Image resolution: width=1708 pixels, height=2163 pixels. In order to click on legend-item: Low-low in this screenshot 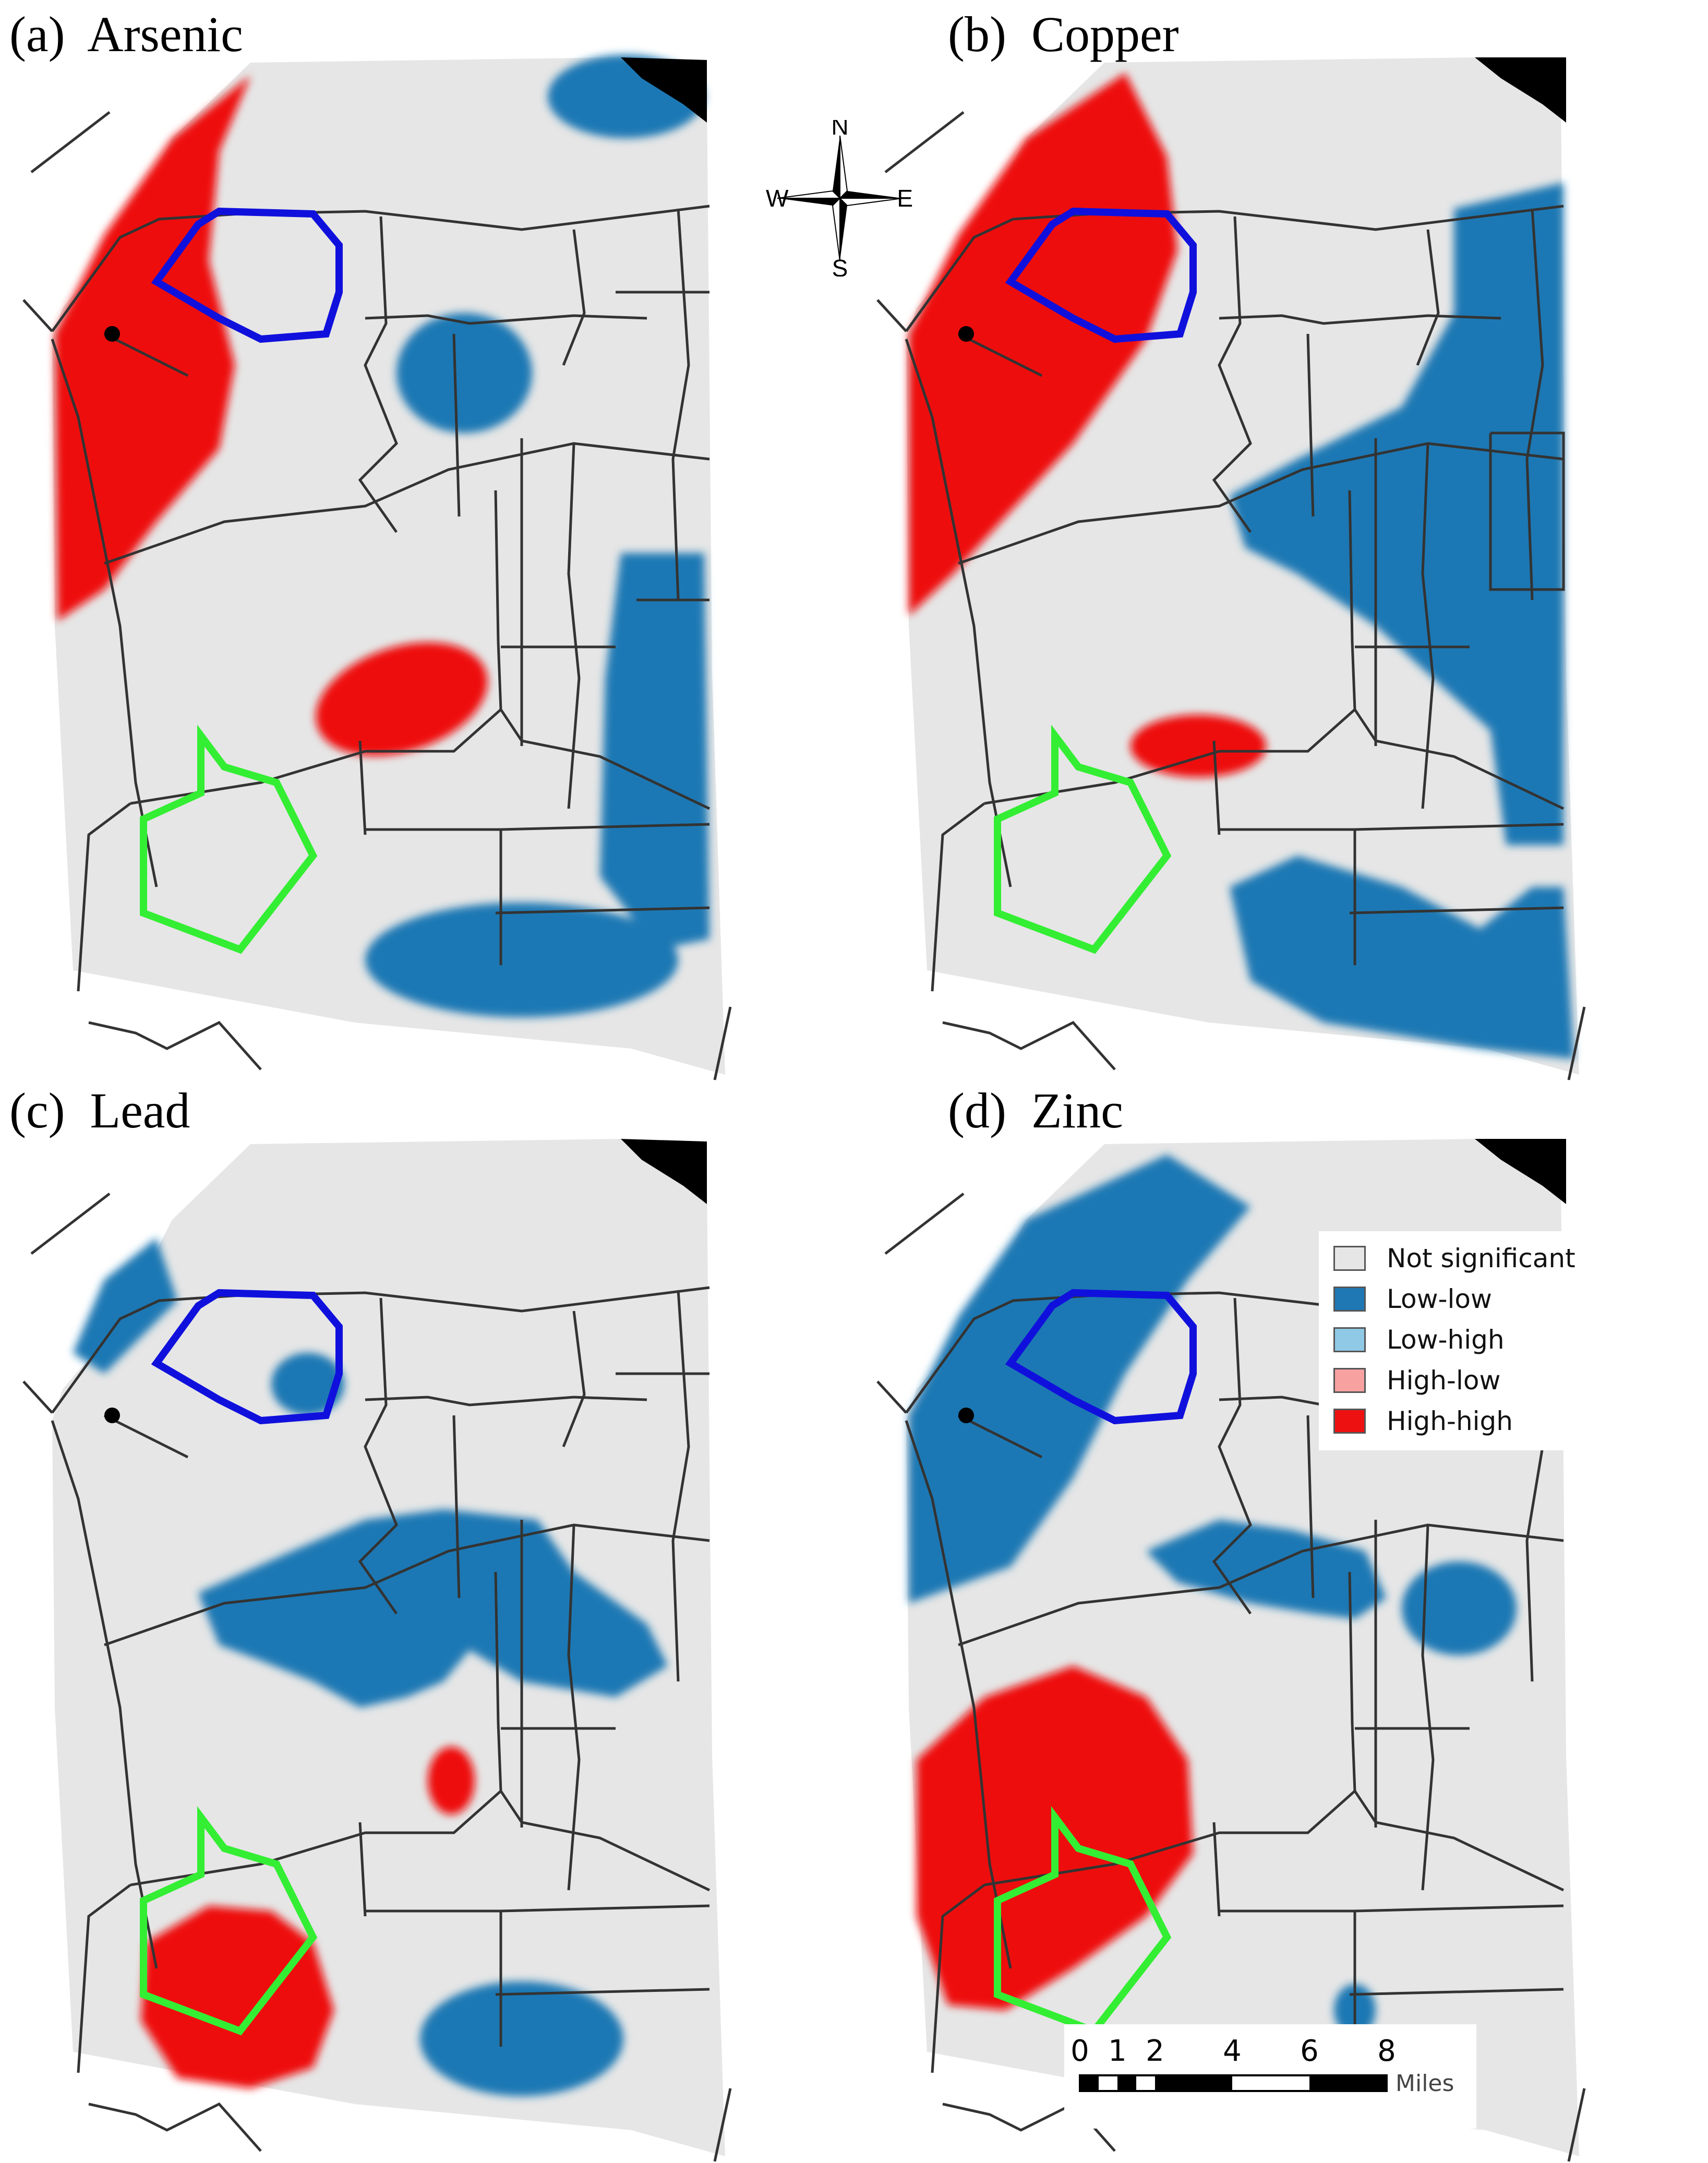, I will do `click(1412, 1299)`.